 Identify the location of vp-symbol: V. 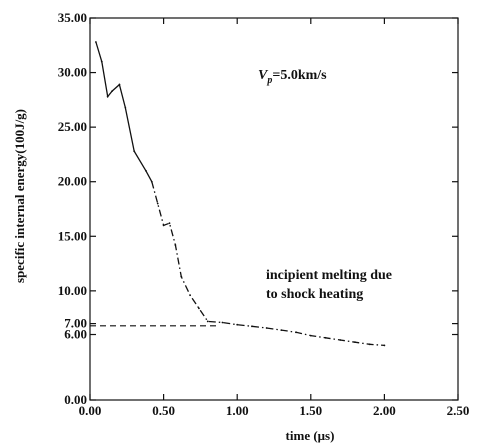
(263, 75).